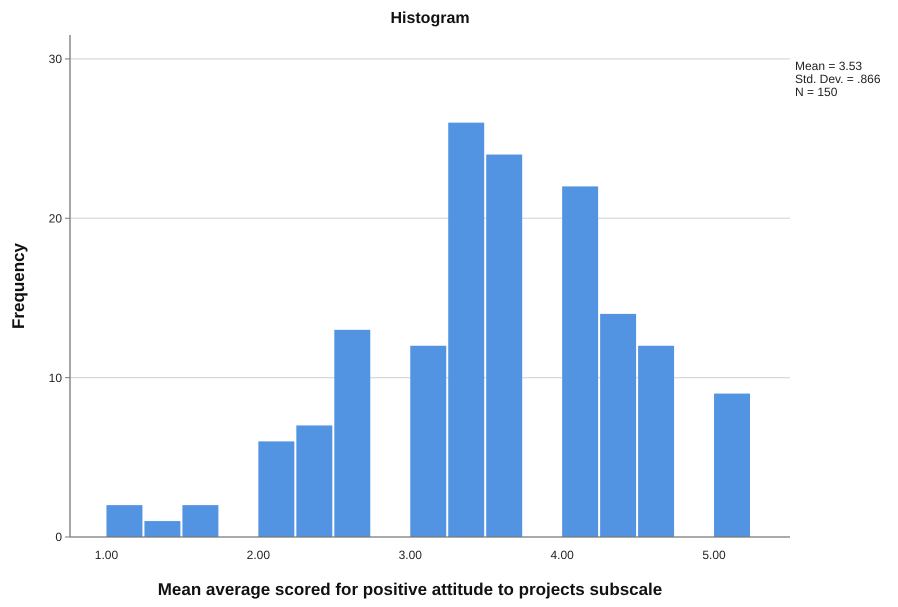 This screenshot has width=898, height=607. Describe the element at coordinates (55, 218) in the screenshot. I see `y-tick-label: 20` at that location.